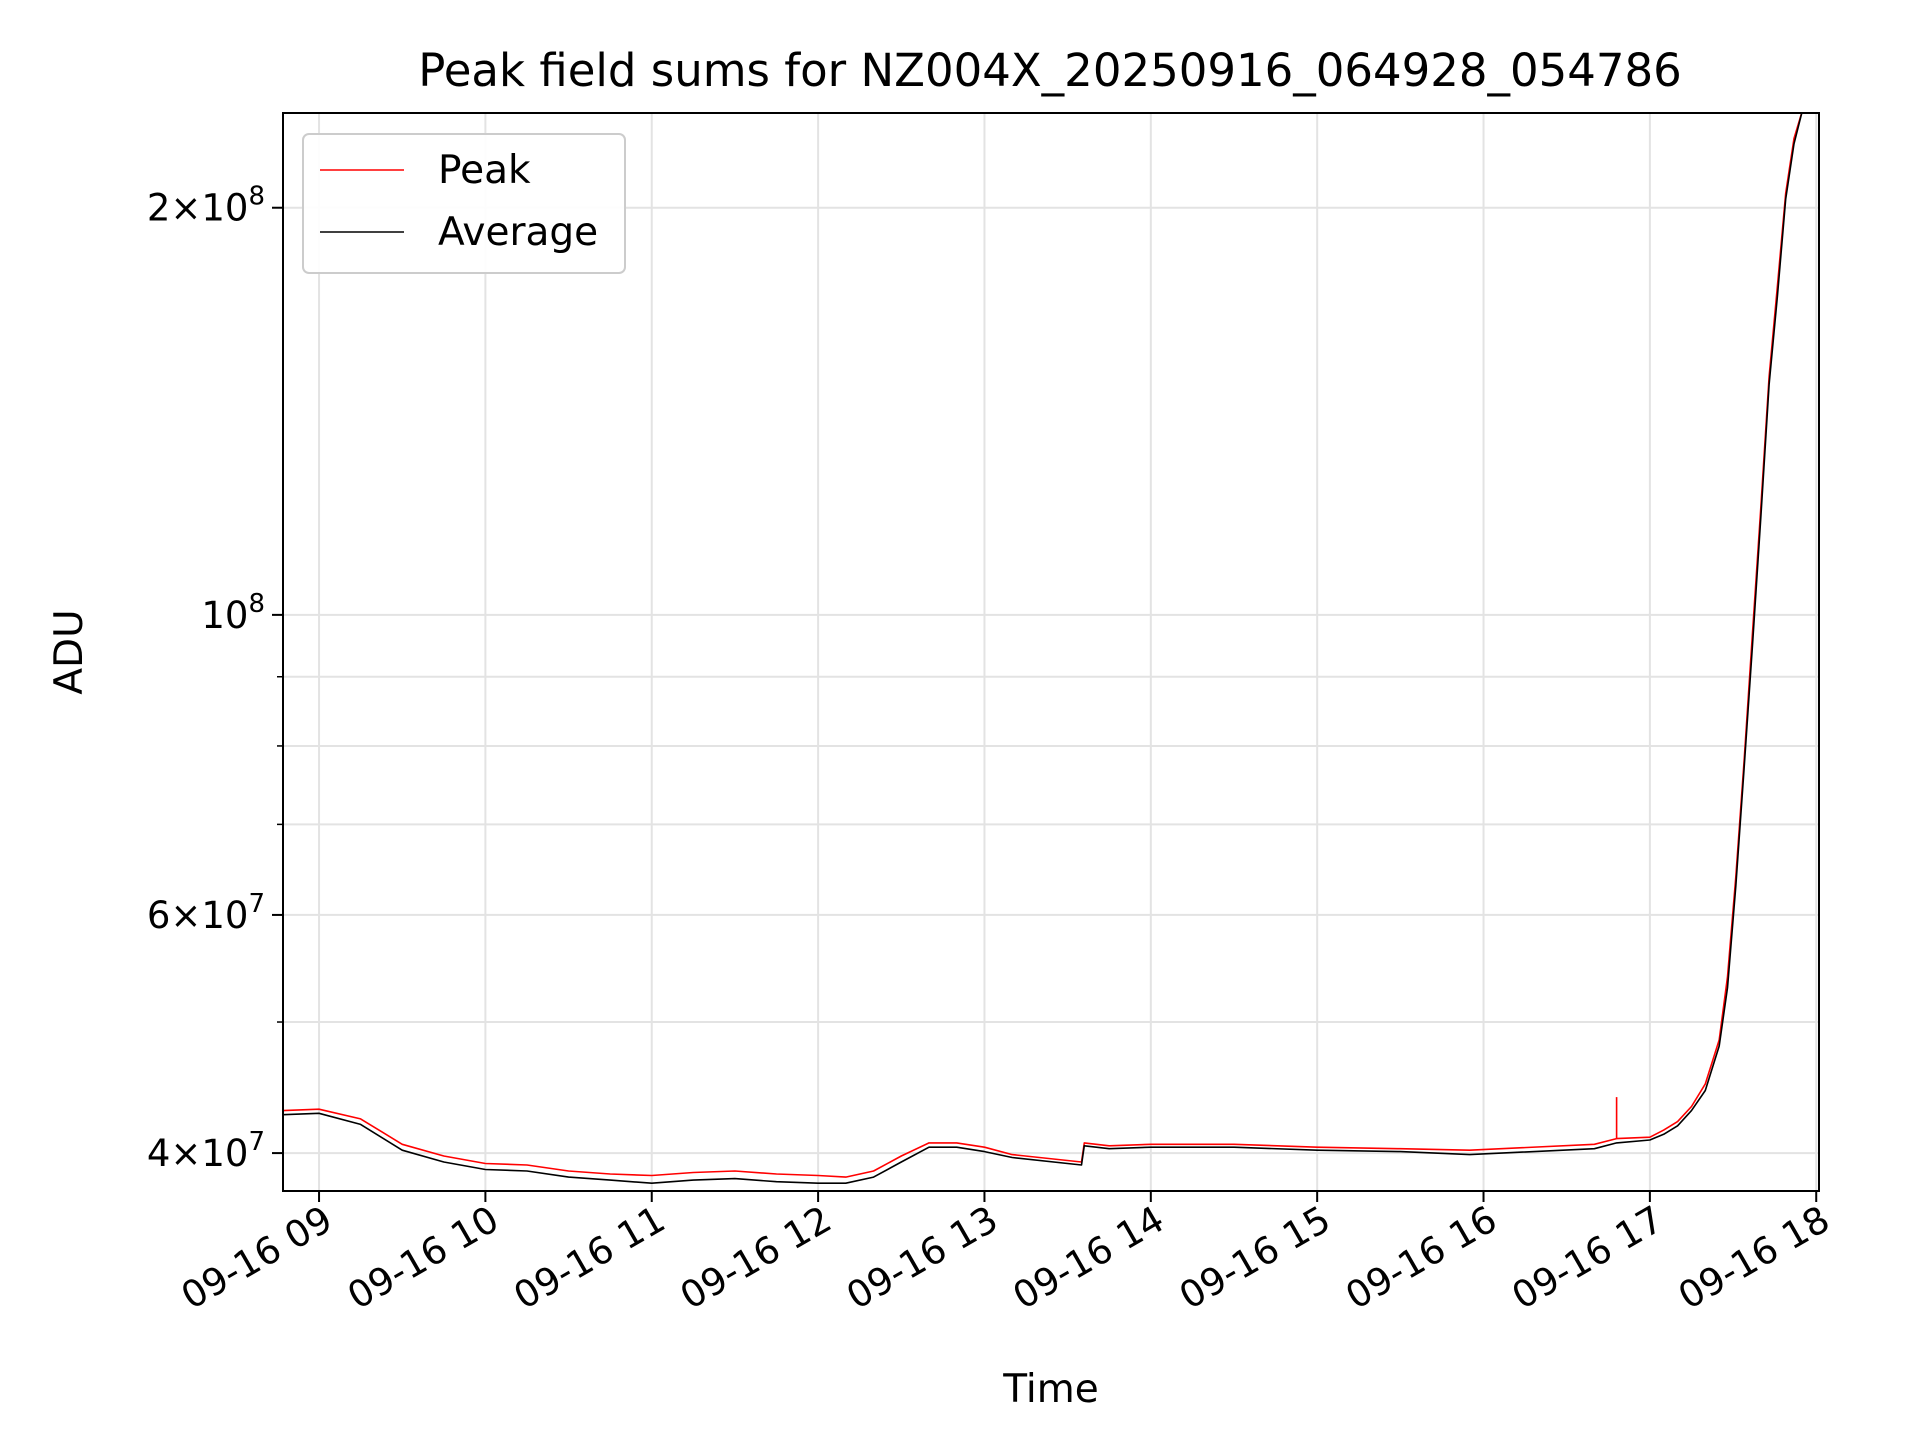 The width and height of the screenshot is (1920, 1440). I want to click on legend-label-average: Average, so click(518, 232).